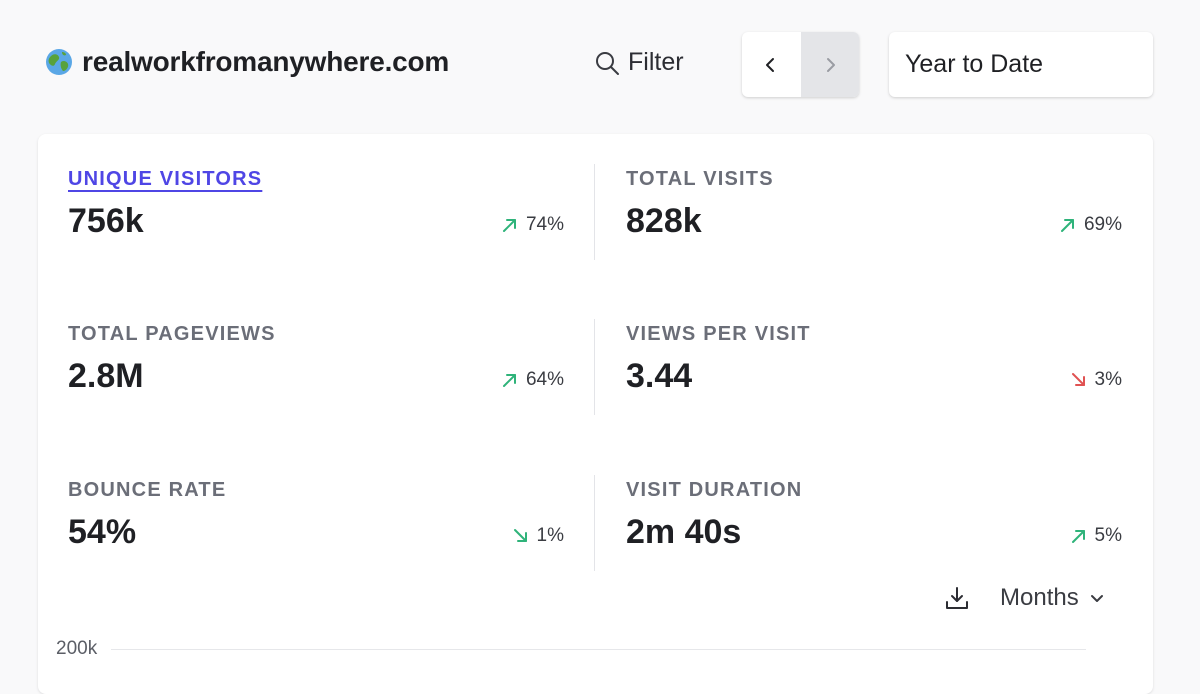 The width and height of the screenshot is (1200, 694). What do you see at coordinates (544, 379) in the screenshot?
I see `metric-change-value: 64%` at bounding box center [544, 379].